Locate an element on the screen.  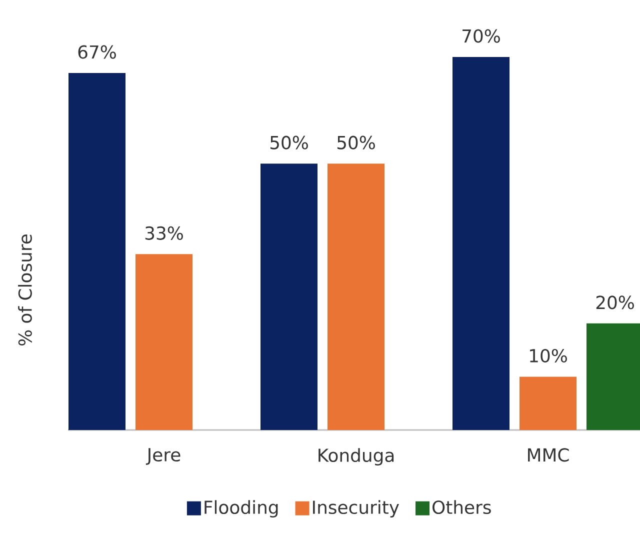
legend-label: Flooding is located at coordinates (241, 509).